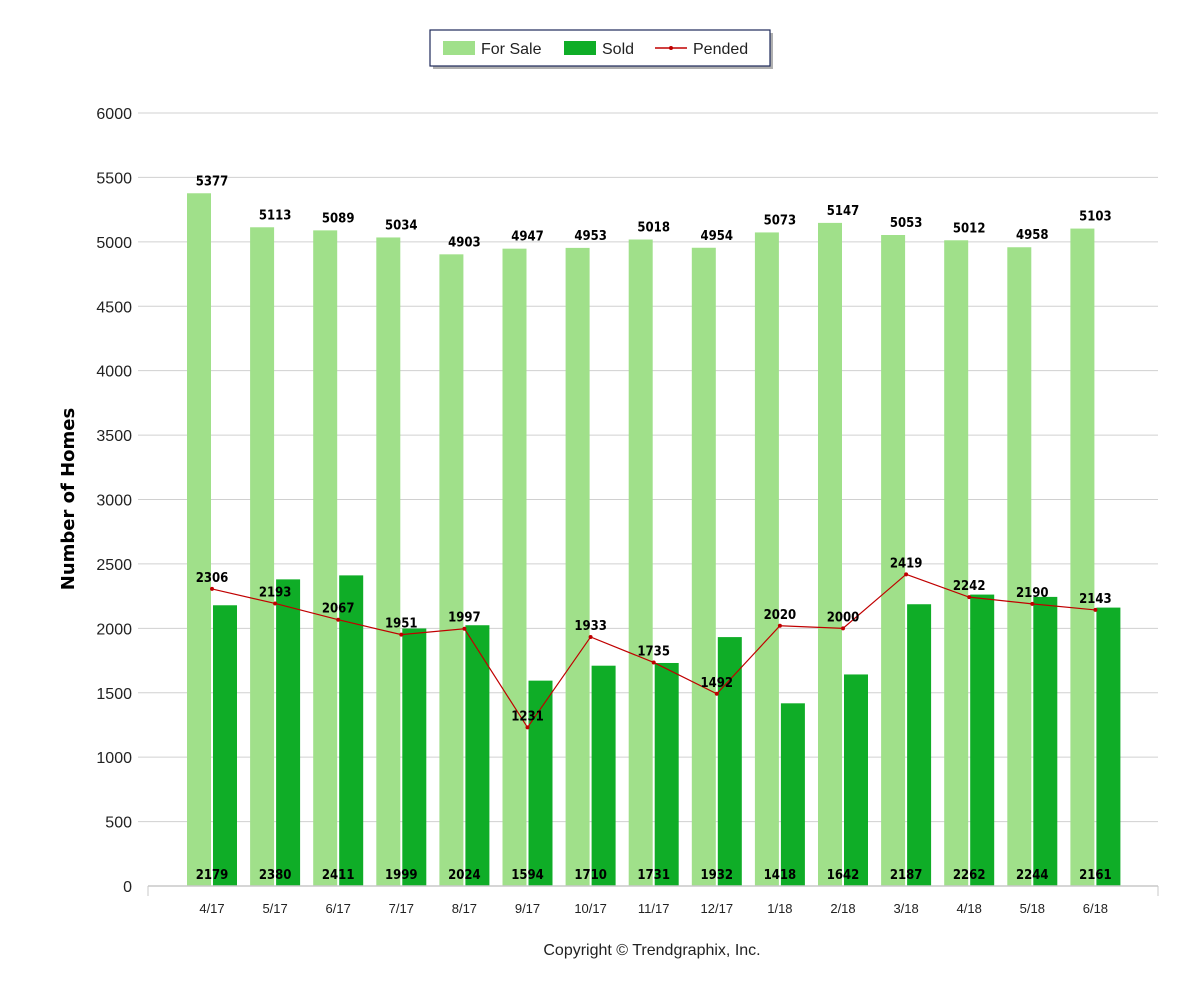  I want to click on data-label-for-sale: 4958, so click(1032, 235).